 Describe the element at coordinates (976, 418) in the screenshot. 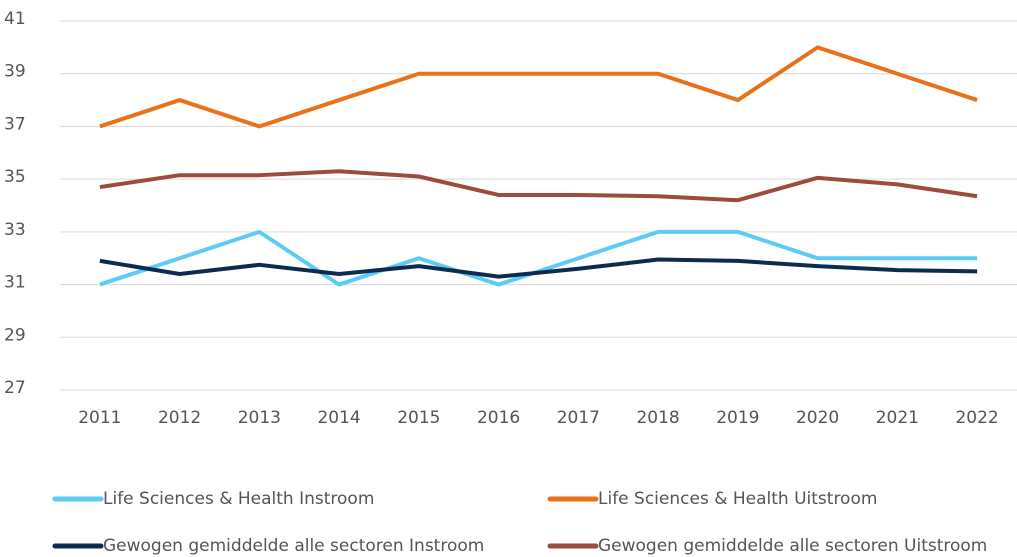

I see `x-tick-label: 2022` at that location.